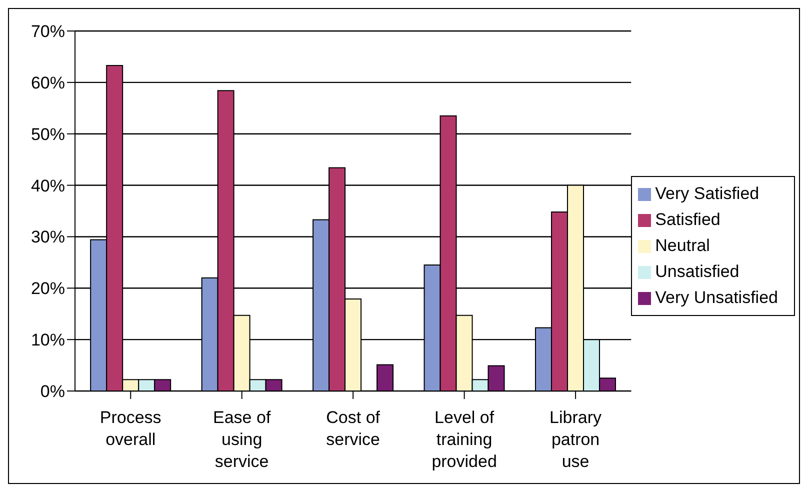  Describe the element at coordinates (682, 245) in the screenshot. I see `legend-label: Neutral` at that location.